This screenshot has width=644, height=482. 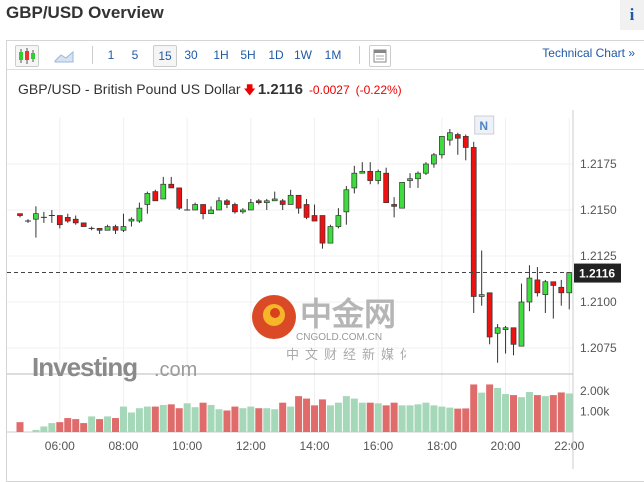 What do you see at coordinates (333, 55) in the screenshot?
I see `interval-1M: 1M` at bounding box center [333, 55].